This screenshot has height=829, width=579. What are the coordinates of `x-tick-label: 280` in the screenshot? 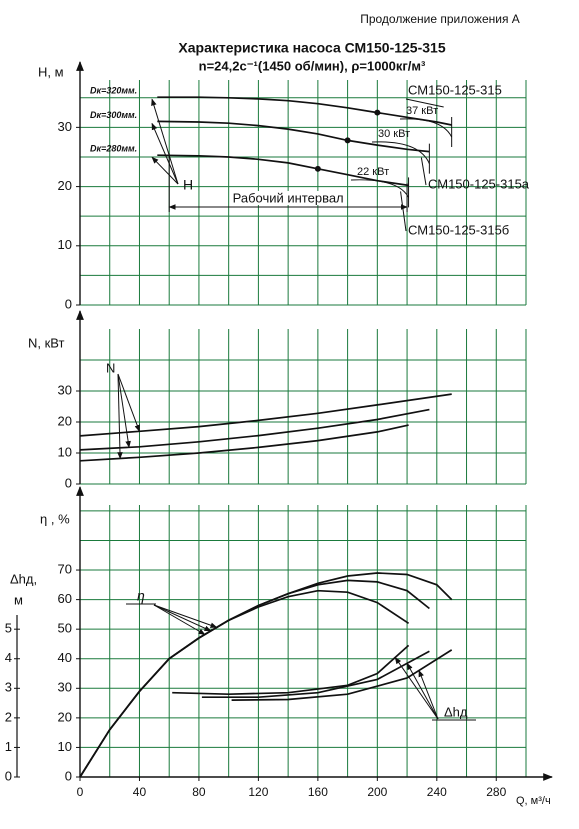 It's located at (496, 792).